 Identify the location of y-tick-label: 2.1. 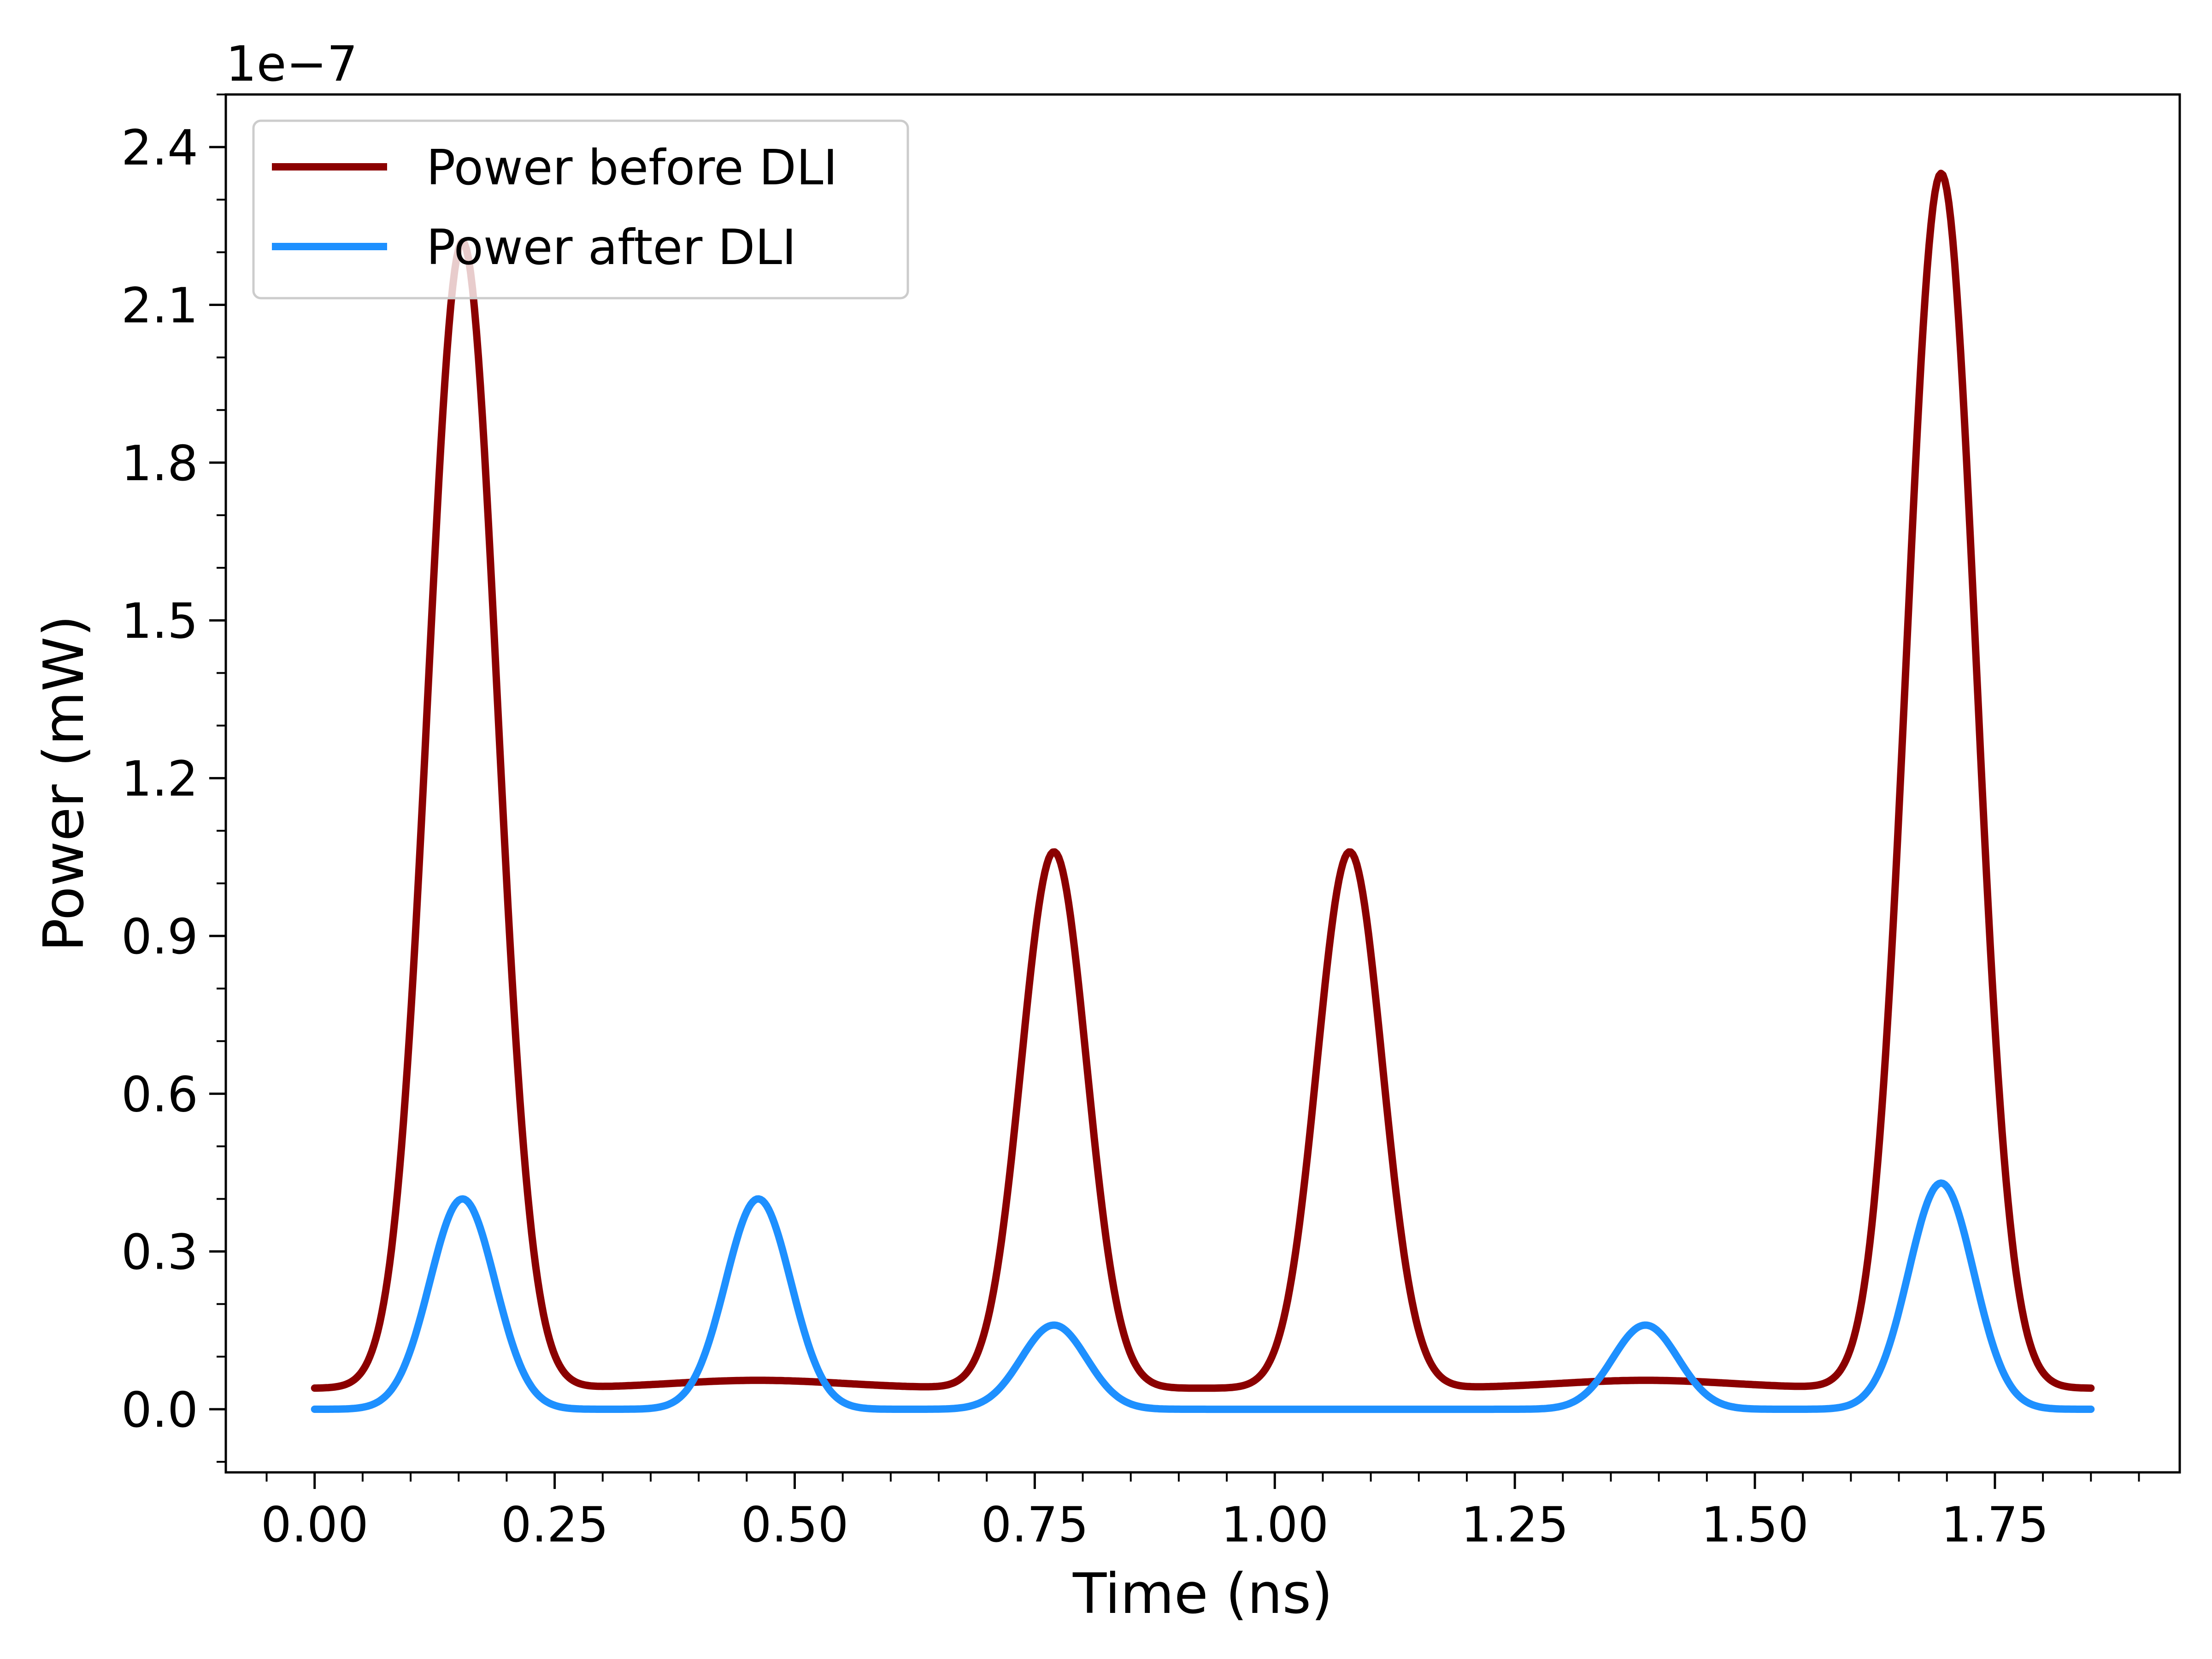
(159, 305).